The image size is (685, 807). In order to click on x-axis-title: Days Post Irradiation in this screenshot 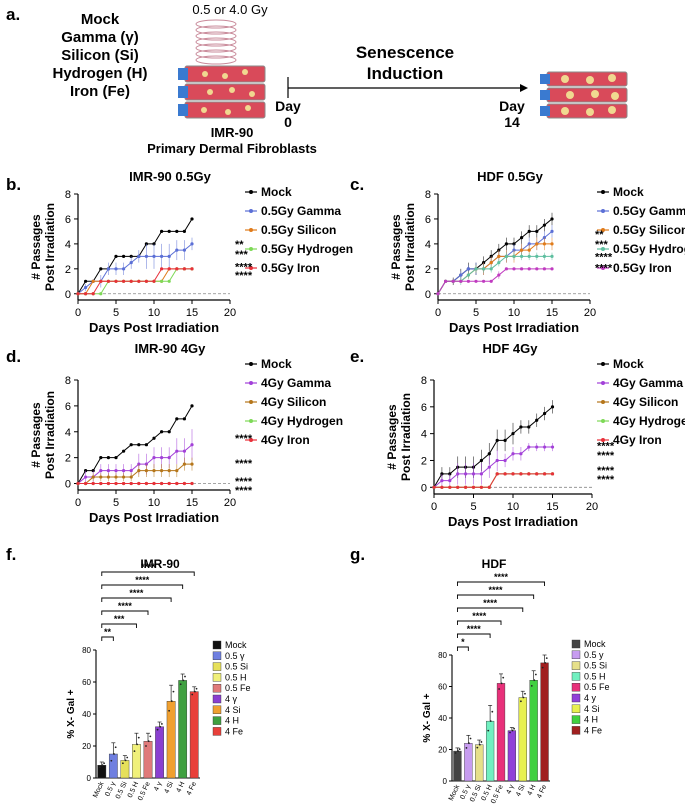, I will do `click(154, 517)`.